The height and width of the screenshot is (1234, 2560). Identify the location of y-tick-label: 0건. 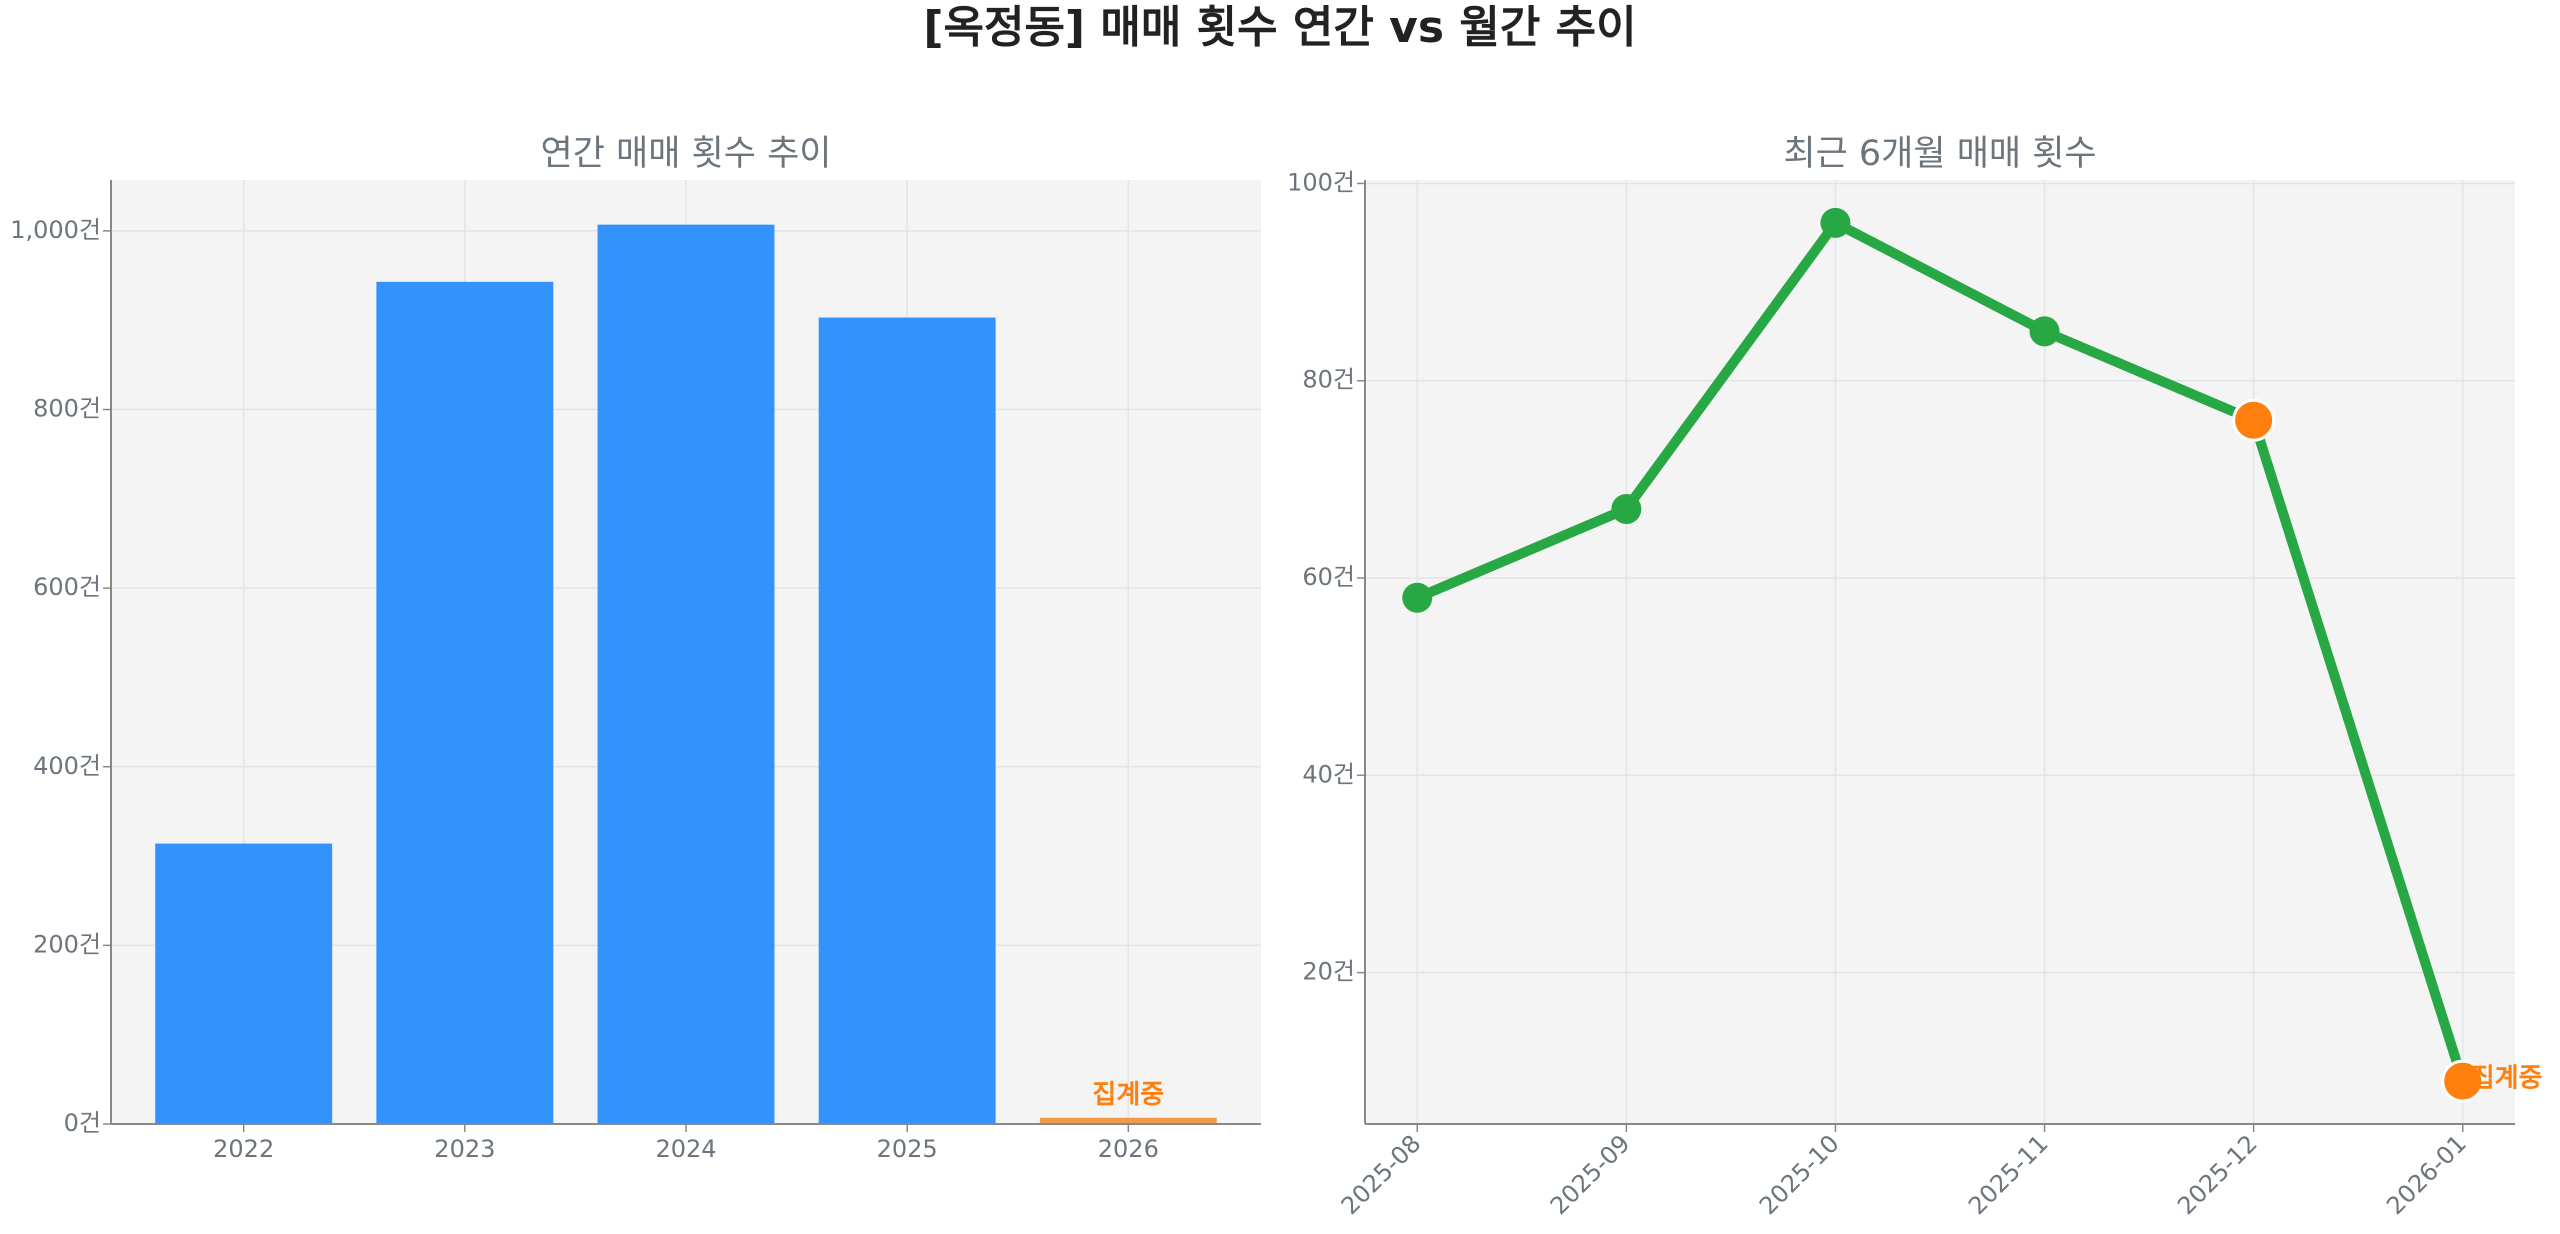
(82, 1123).